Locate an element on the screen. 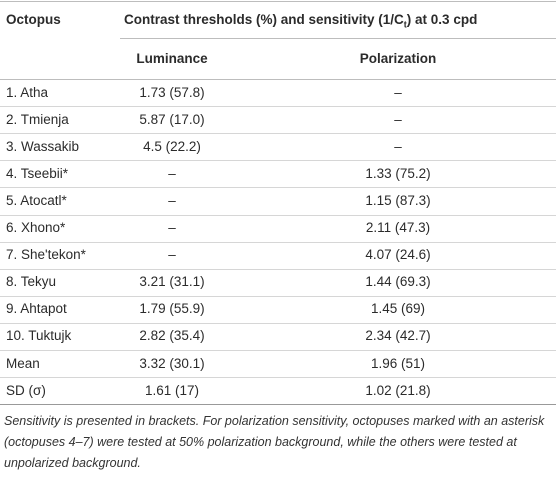  cell: 1.73 (57.8) is located at coordinates (172, 92).